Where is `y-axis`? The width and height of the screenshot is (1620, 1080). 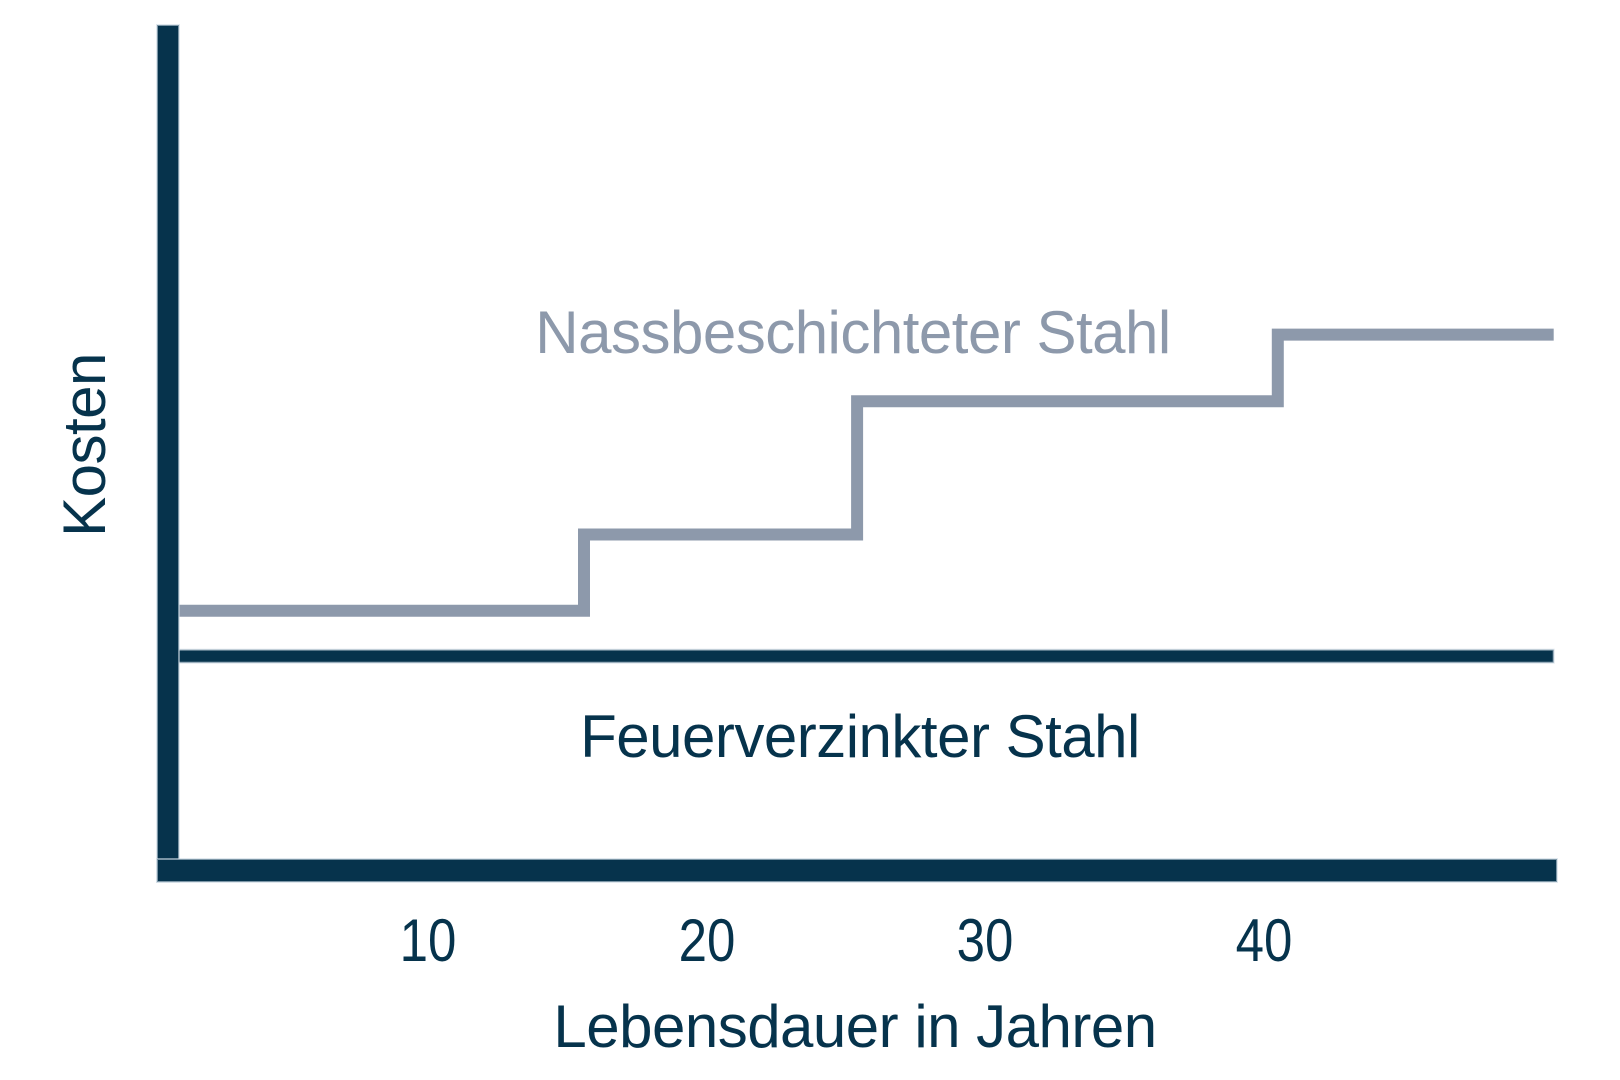 y-axis is located at coordinates (168, 453).